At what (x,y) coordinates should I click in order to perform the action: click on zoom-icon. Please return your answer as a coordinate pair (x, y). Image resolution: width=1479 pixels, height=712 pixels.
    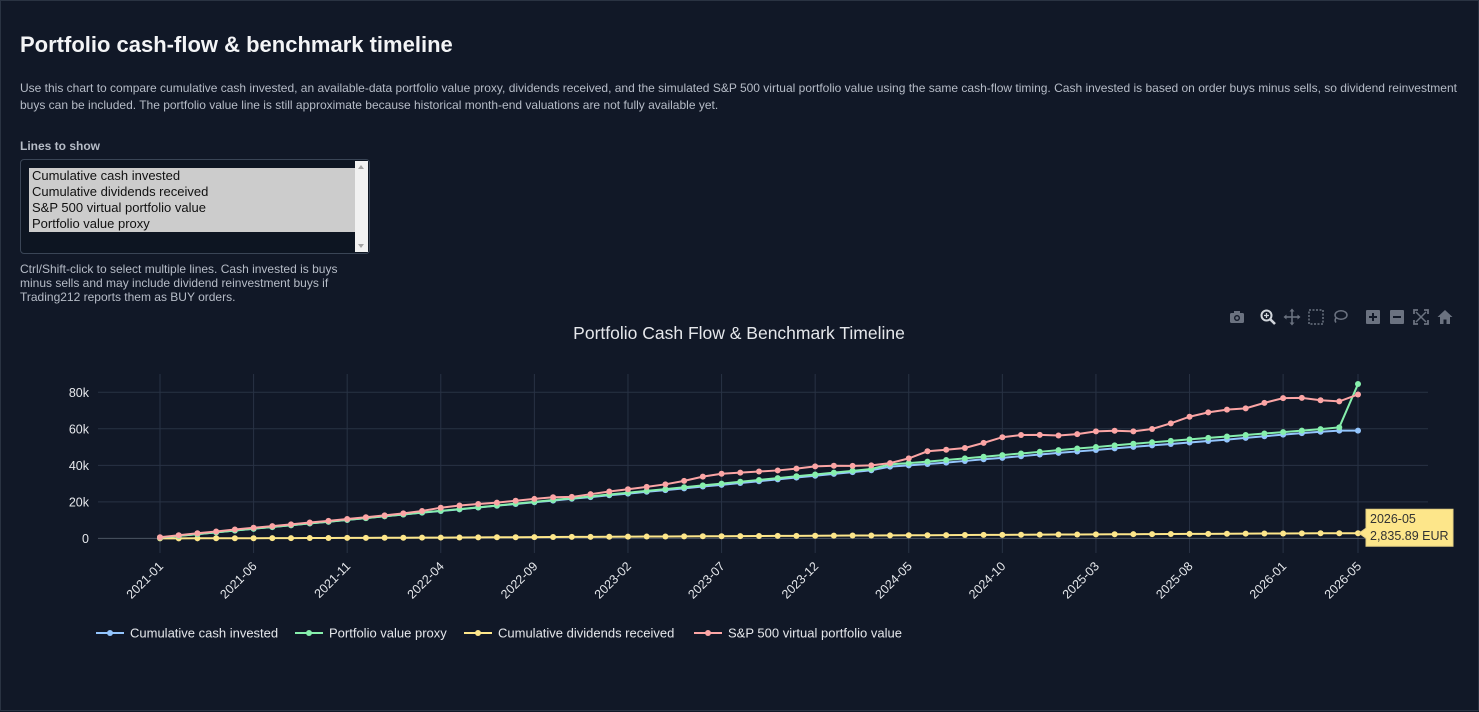
    Looking at the image, I should click on (1268, 317).